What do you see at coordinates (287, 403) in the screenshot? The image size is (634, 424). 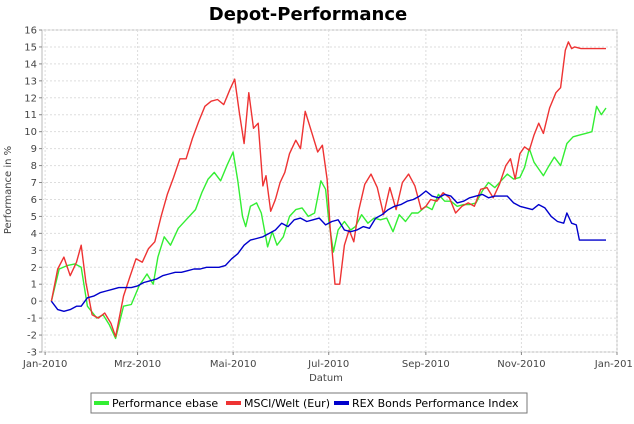 I see `legend-label: MSCI/Welt (Eur)` at bounding box center [287, 403].